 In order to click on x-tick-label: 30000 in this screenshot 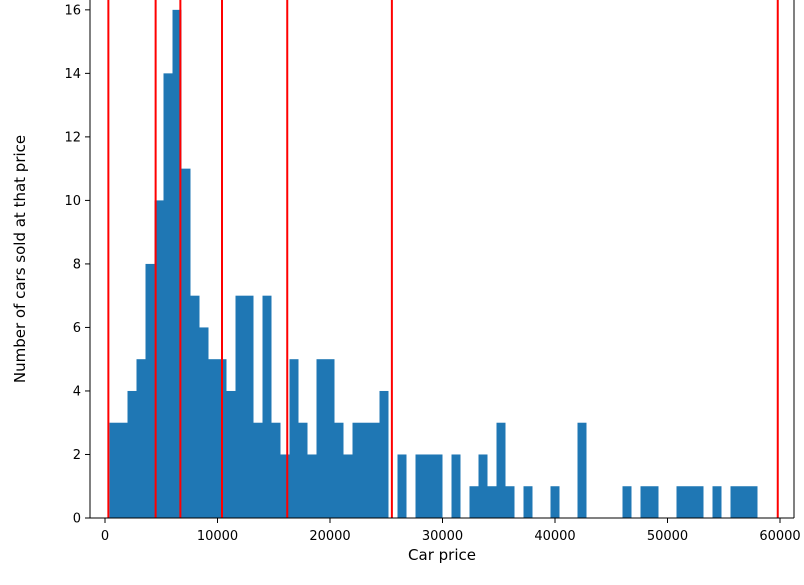, I will do `click(442, 536)`.